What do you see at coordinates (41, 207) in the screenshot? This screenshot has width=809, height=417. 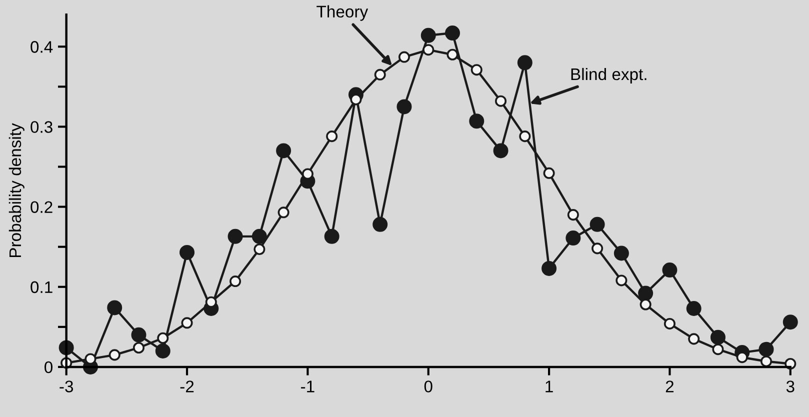 I see `y-tick-label: 0.2` at bounding box center [41, 207].